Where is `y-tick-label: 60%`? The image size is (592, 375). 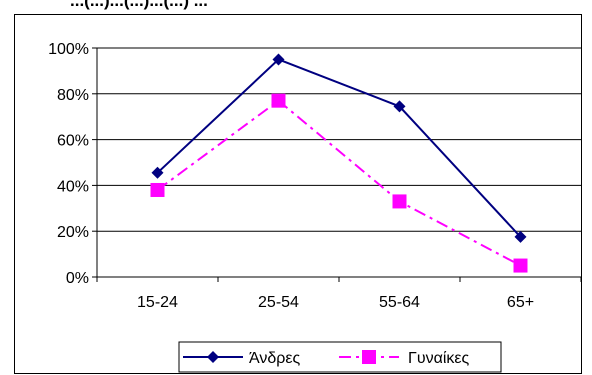 y-tick-label: 60% is located at coordinates (73, 141).